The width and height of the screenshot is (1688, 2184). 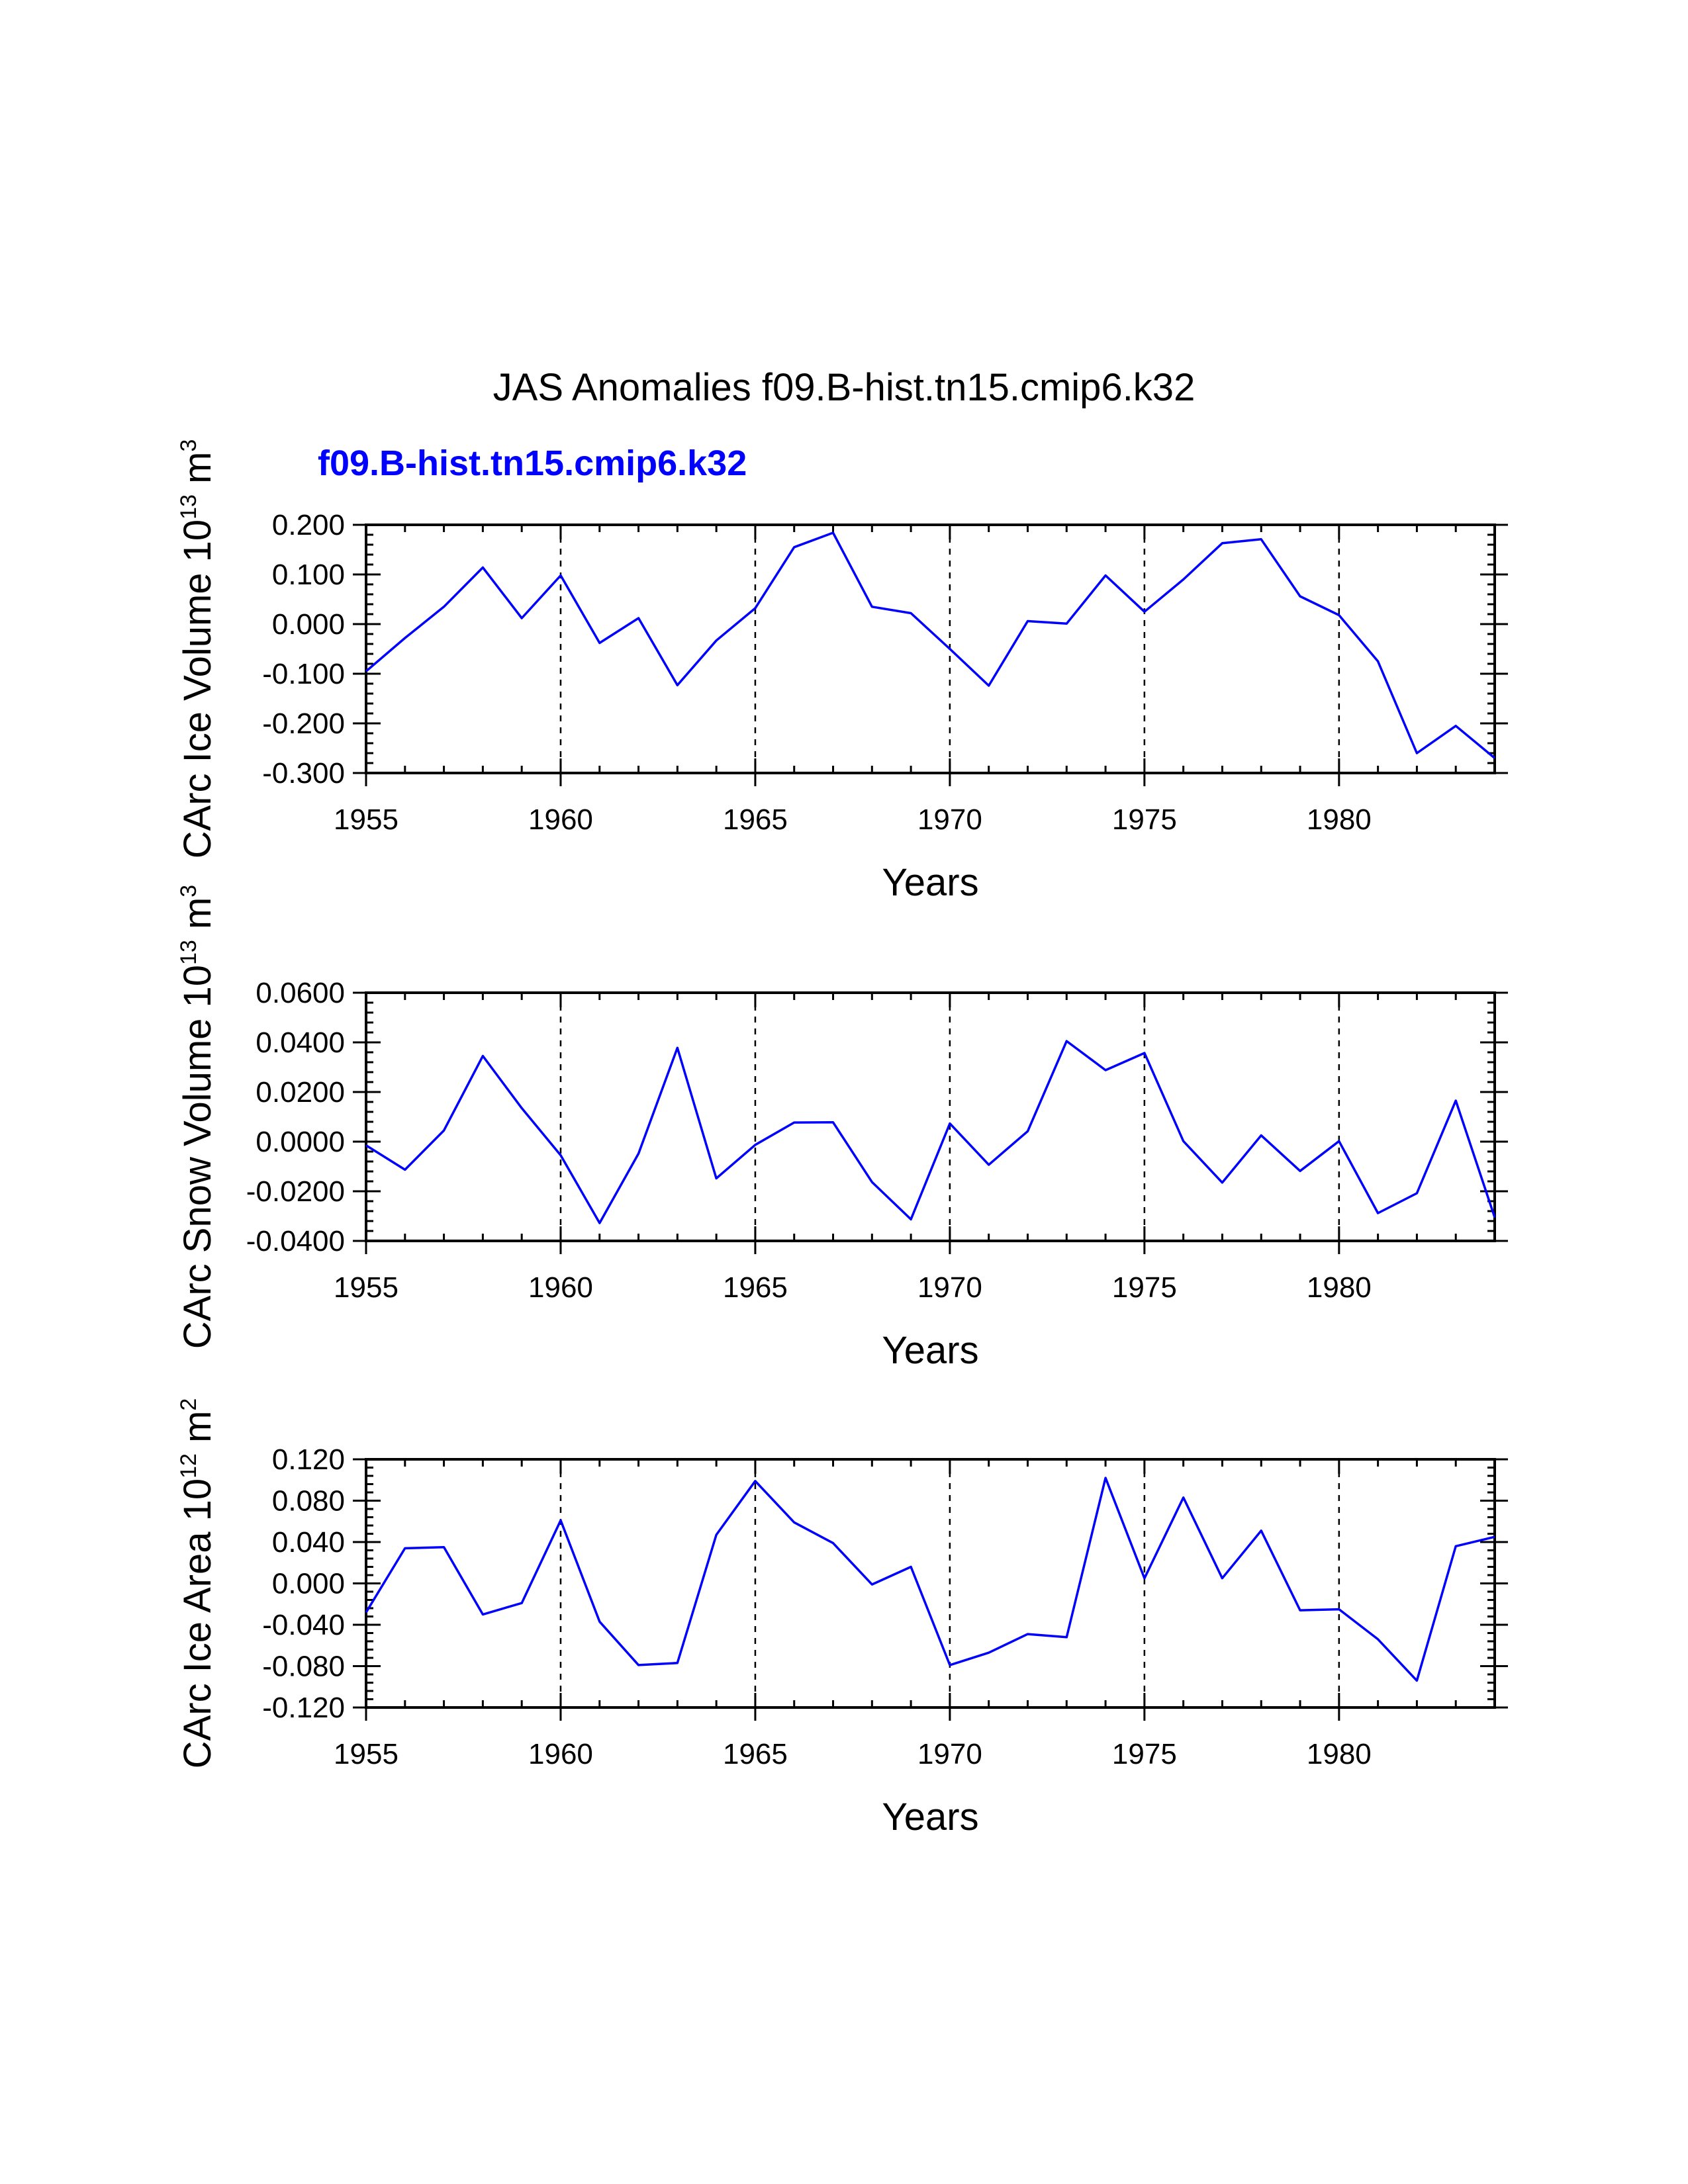 I want to click on y-axis-label: CArc Ice Volume 1013 m3, so click(x=197, y=649).